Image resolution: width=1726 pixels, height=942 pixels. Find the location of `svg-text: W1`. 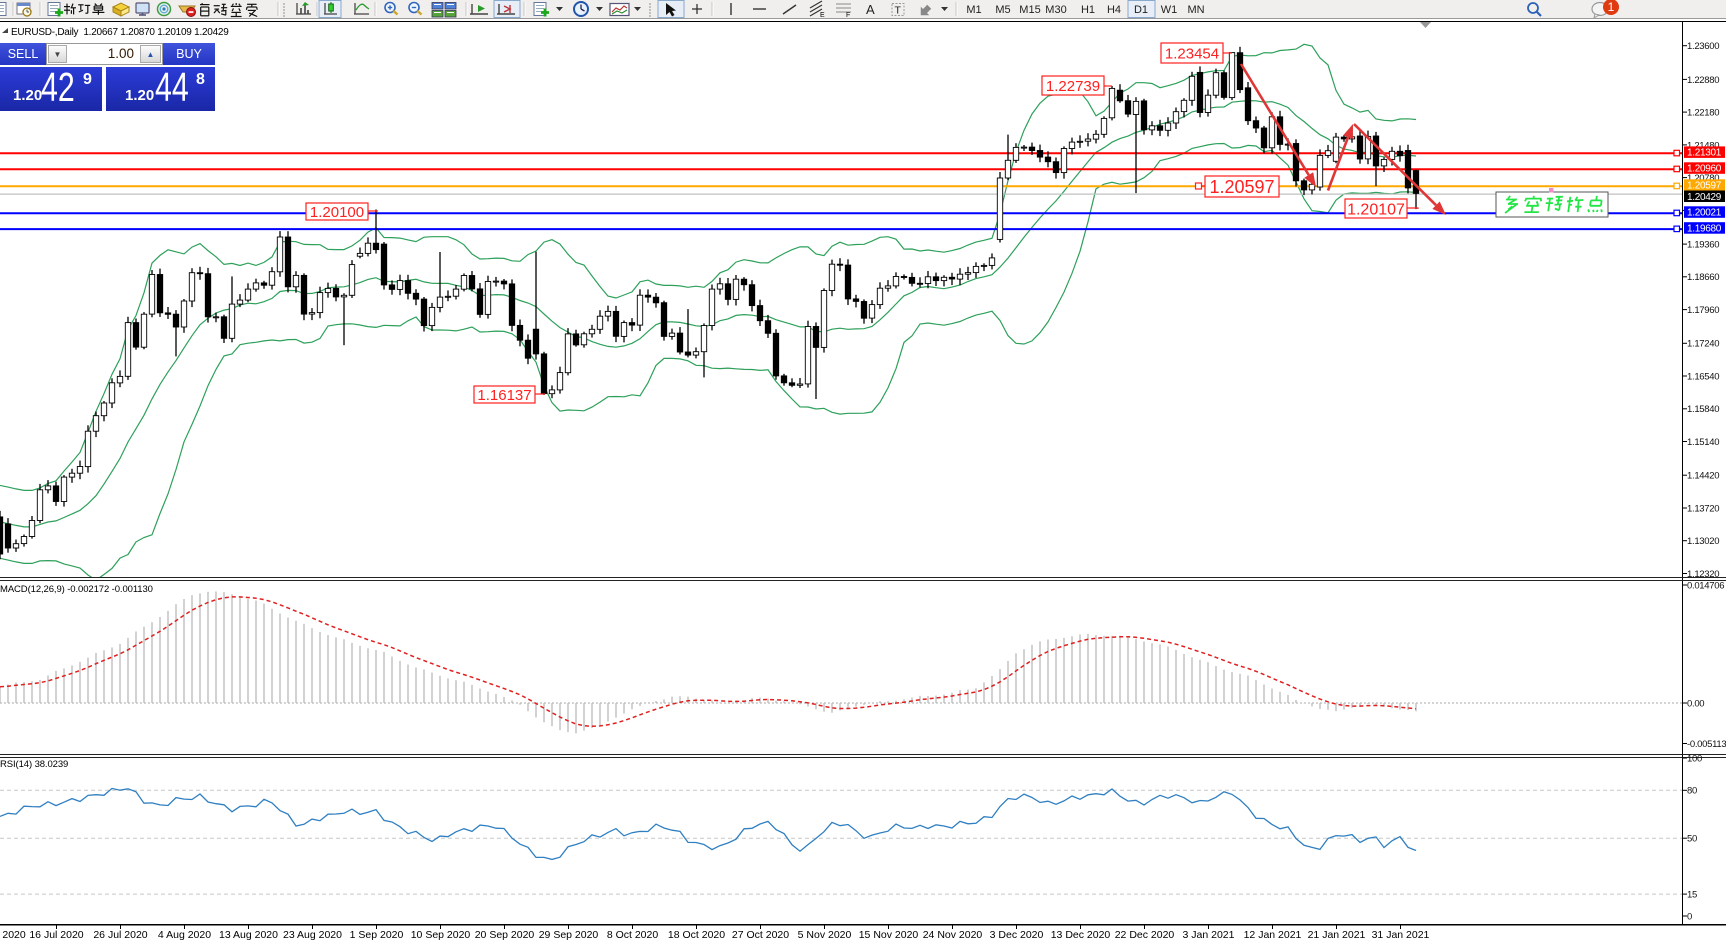

svg-text: W1 is located at coordinates (1169, 10).